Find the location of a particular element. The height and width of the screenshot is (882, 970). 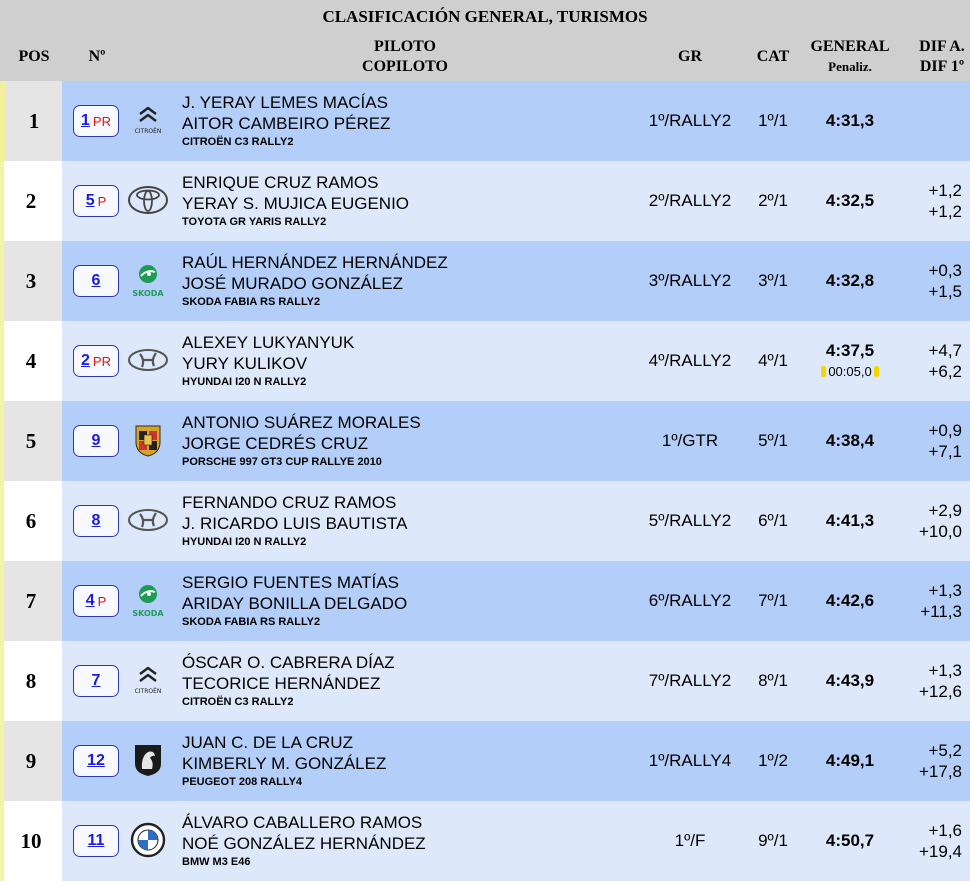

car-number: 6 is located at coordinates (96, 280).